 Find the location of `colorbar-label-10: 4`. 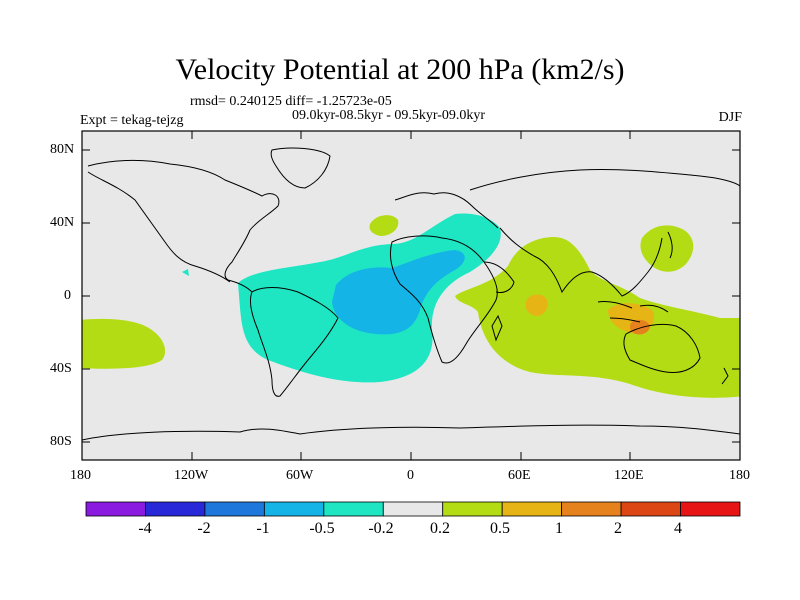

colorbar-label-10: 4 is located at coordinates (678, 528).